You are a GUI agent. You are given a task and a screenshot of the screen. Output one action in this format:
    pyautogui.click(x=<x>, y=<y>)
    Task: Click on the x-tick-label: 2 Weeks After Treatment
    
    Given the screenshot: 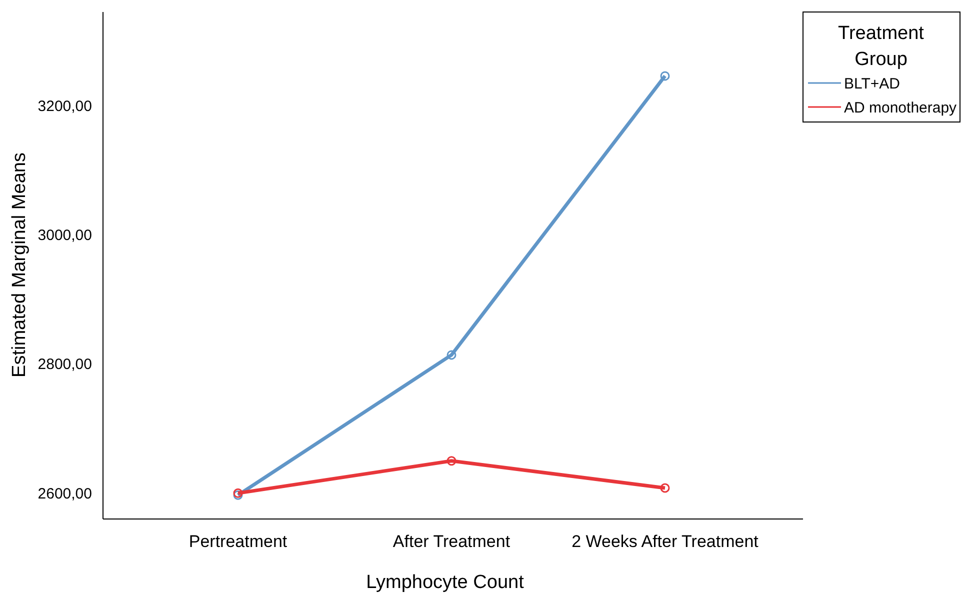 What is the action you would take?
    pyautogui.click(x=665, y=541)
    